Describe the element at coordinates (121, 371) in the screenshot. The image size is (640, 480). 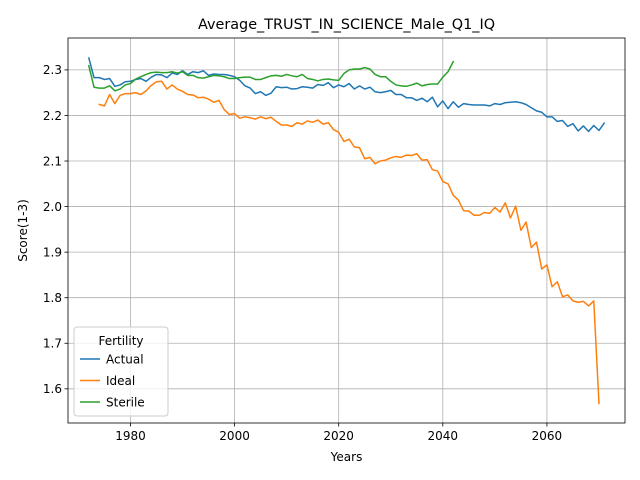
I see `legend: Fertility Actual Ideal Sterile` at that location.